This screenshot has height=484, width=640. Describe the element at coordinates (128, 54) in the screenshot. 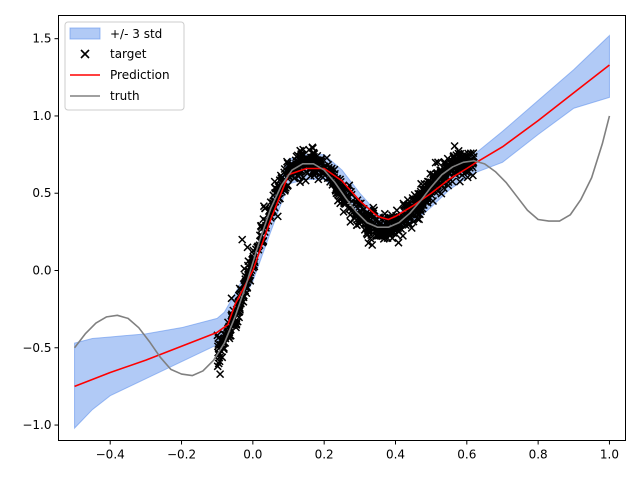

I see `legend-label-target: target` at that location.